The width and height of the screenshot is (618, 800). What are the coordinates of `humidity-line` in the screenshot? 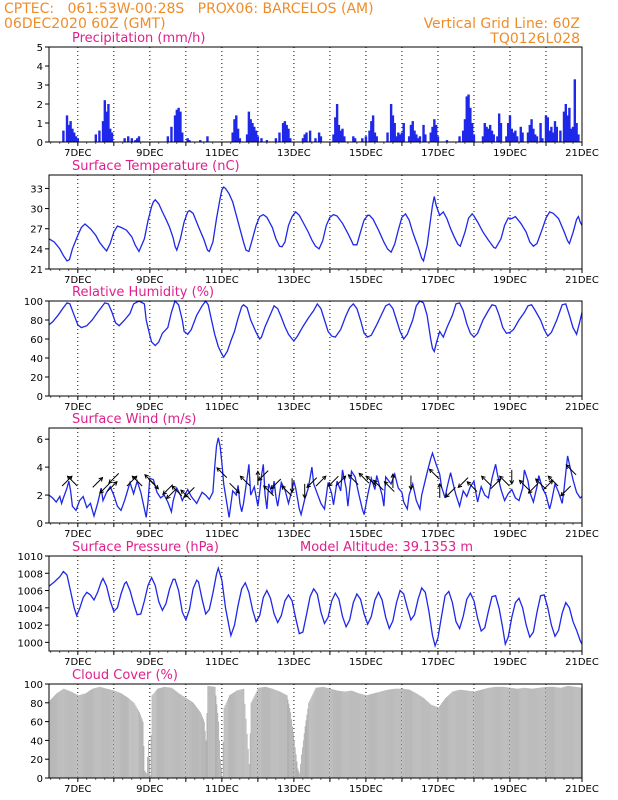 It's located at (315, 329).